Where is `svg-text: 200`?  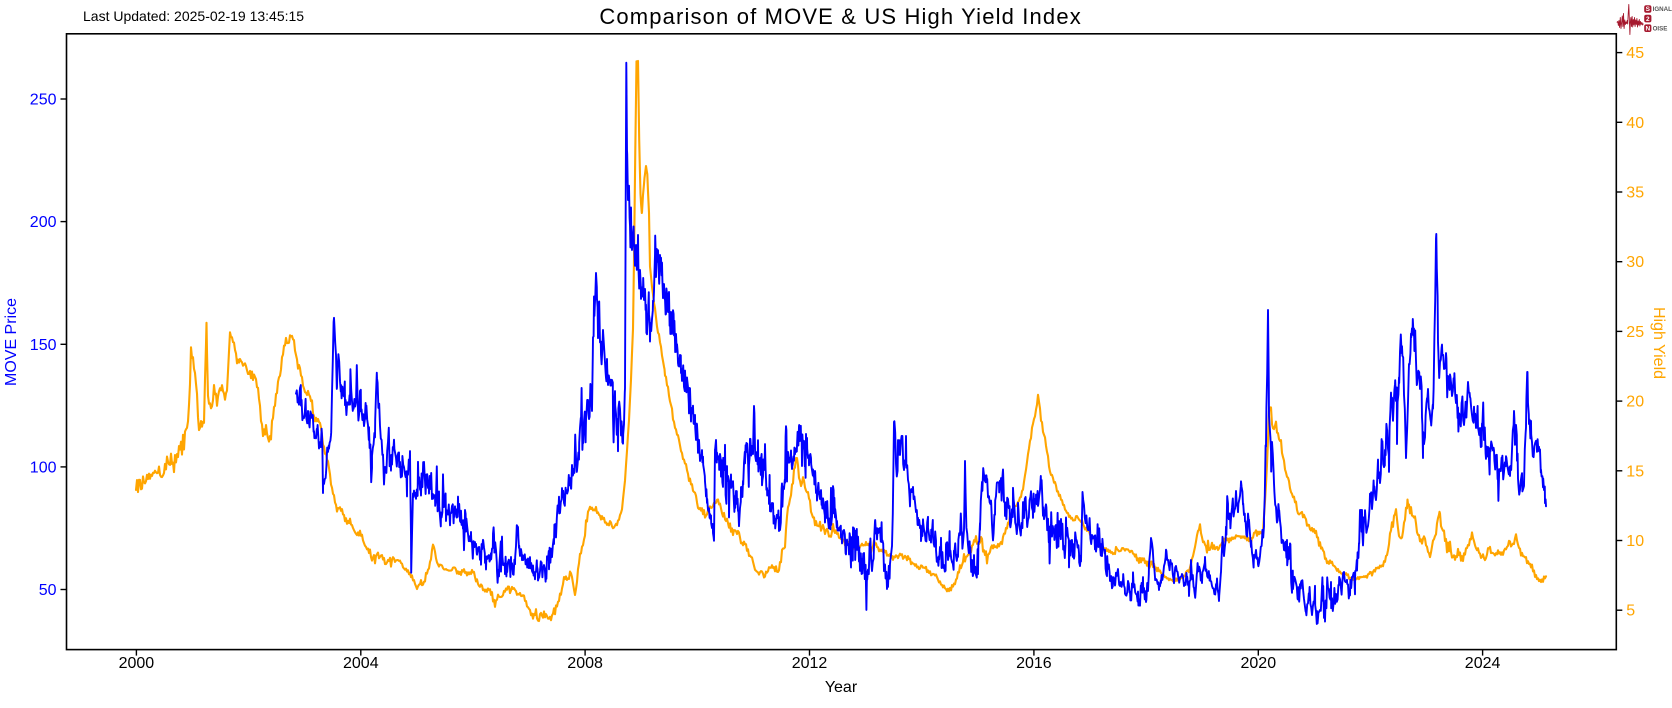
svg-text: 200 is located at coordinates (43, 222).